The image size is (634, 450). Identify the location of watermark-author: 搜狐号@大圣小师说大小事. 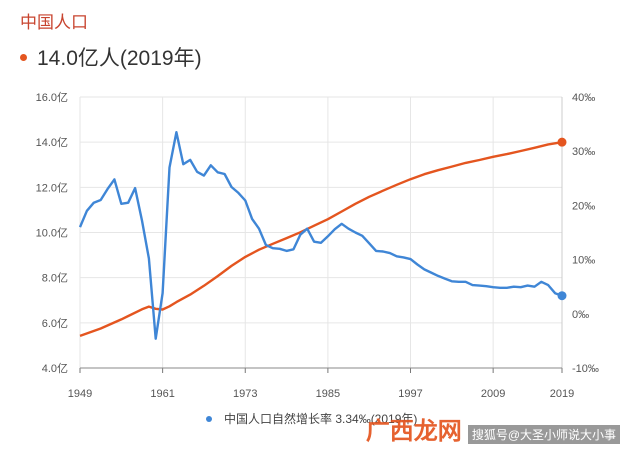
(543, 434).